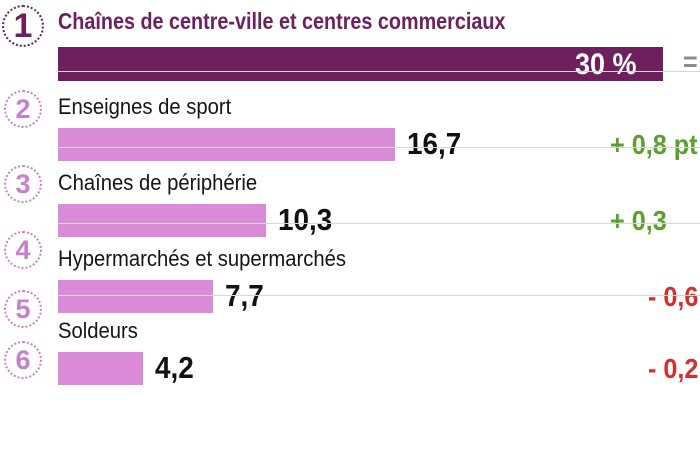  Describe the element at coordinates (145, 106) in the screenshot. I see `category-label: Enseignes de sport` at that location.